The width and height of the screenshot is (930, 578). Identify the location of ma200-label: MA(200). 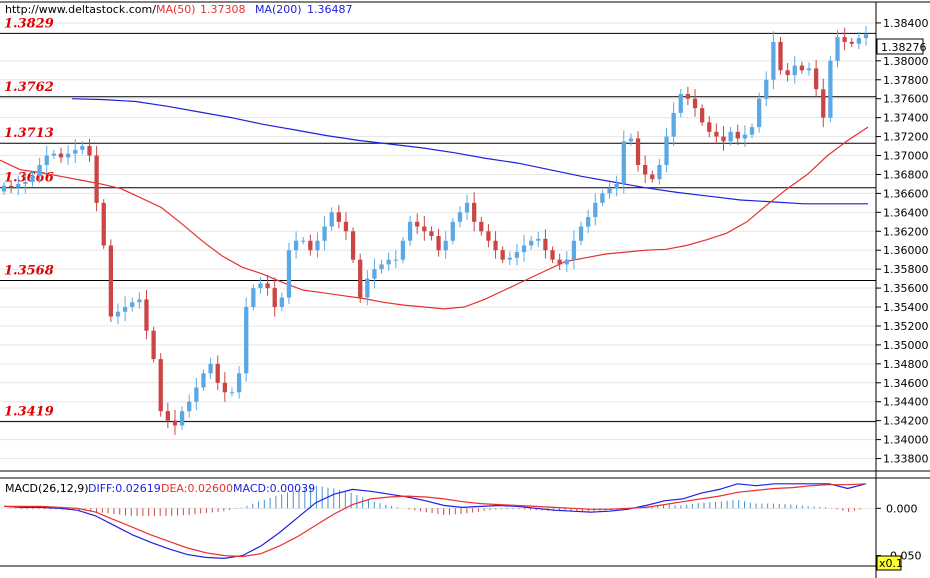
(278, 9).